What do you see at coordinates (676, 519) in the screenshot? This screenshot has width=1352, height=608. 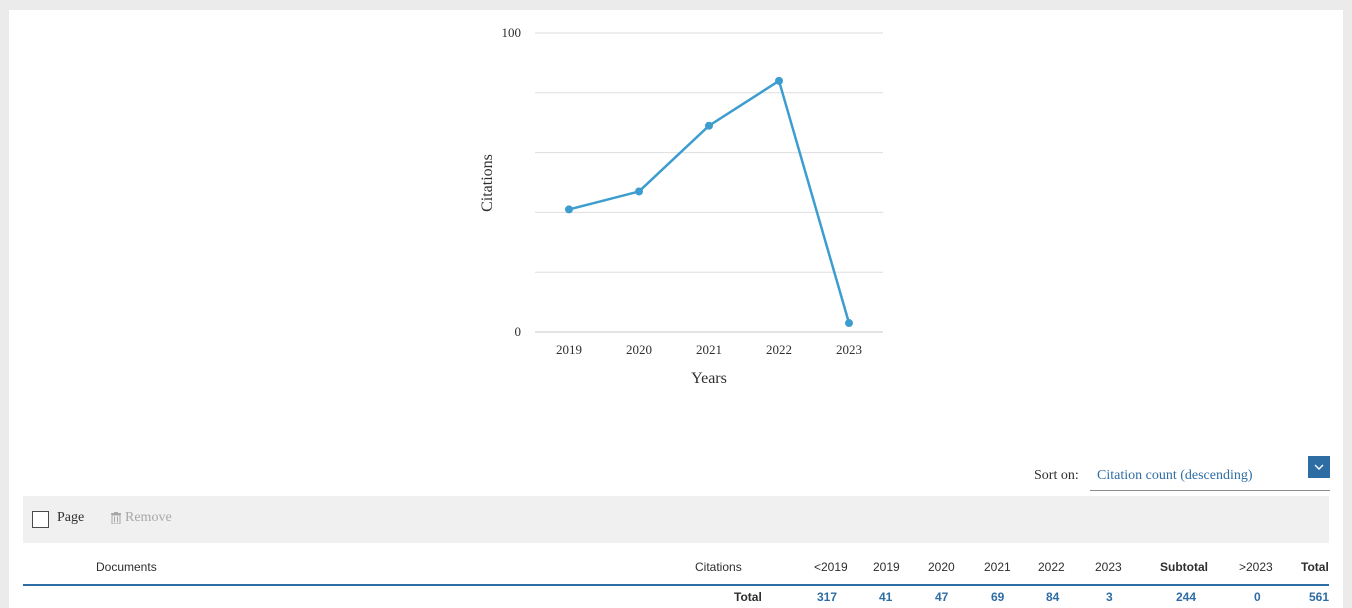 I see `results-toolbar: Page Remove` at bounding box center [676, 519].